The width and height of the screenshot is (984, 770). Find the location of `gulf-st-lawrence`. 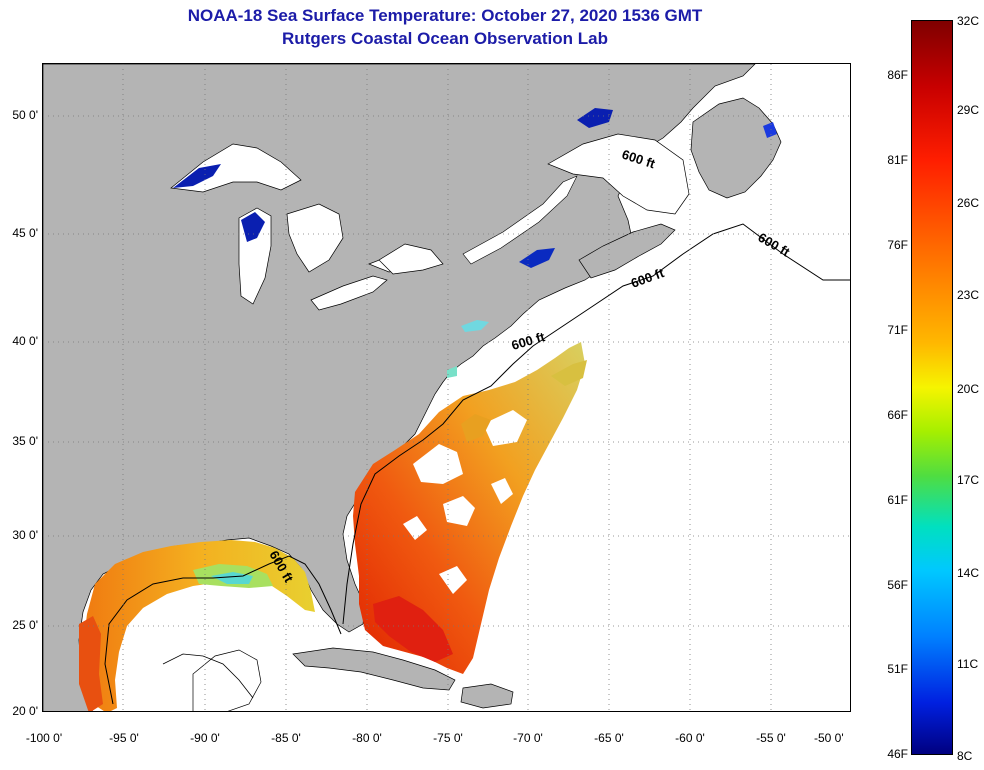

gulf-st-lawrence is located at coordinates (618, 174).